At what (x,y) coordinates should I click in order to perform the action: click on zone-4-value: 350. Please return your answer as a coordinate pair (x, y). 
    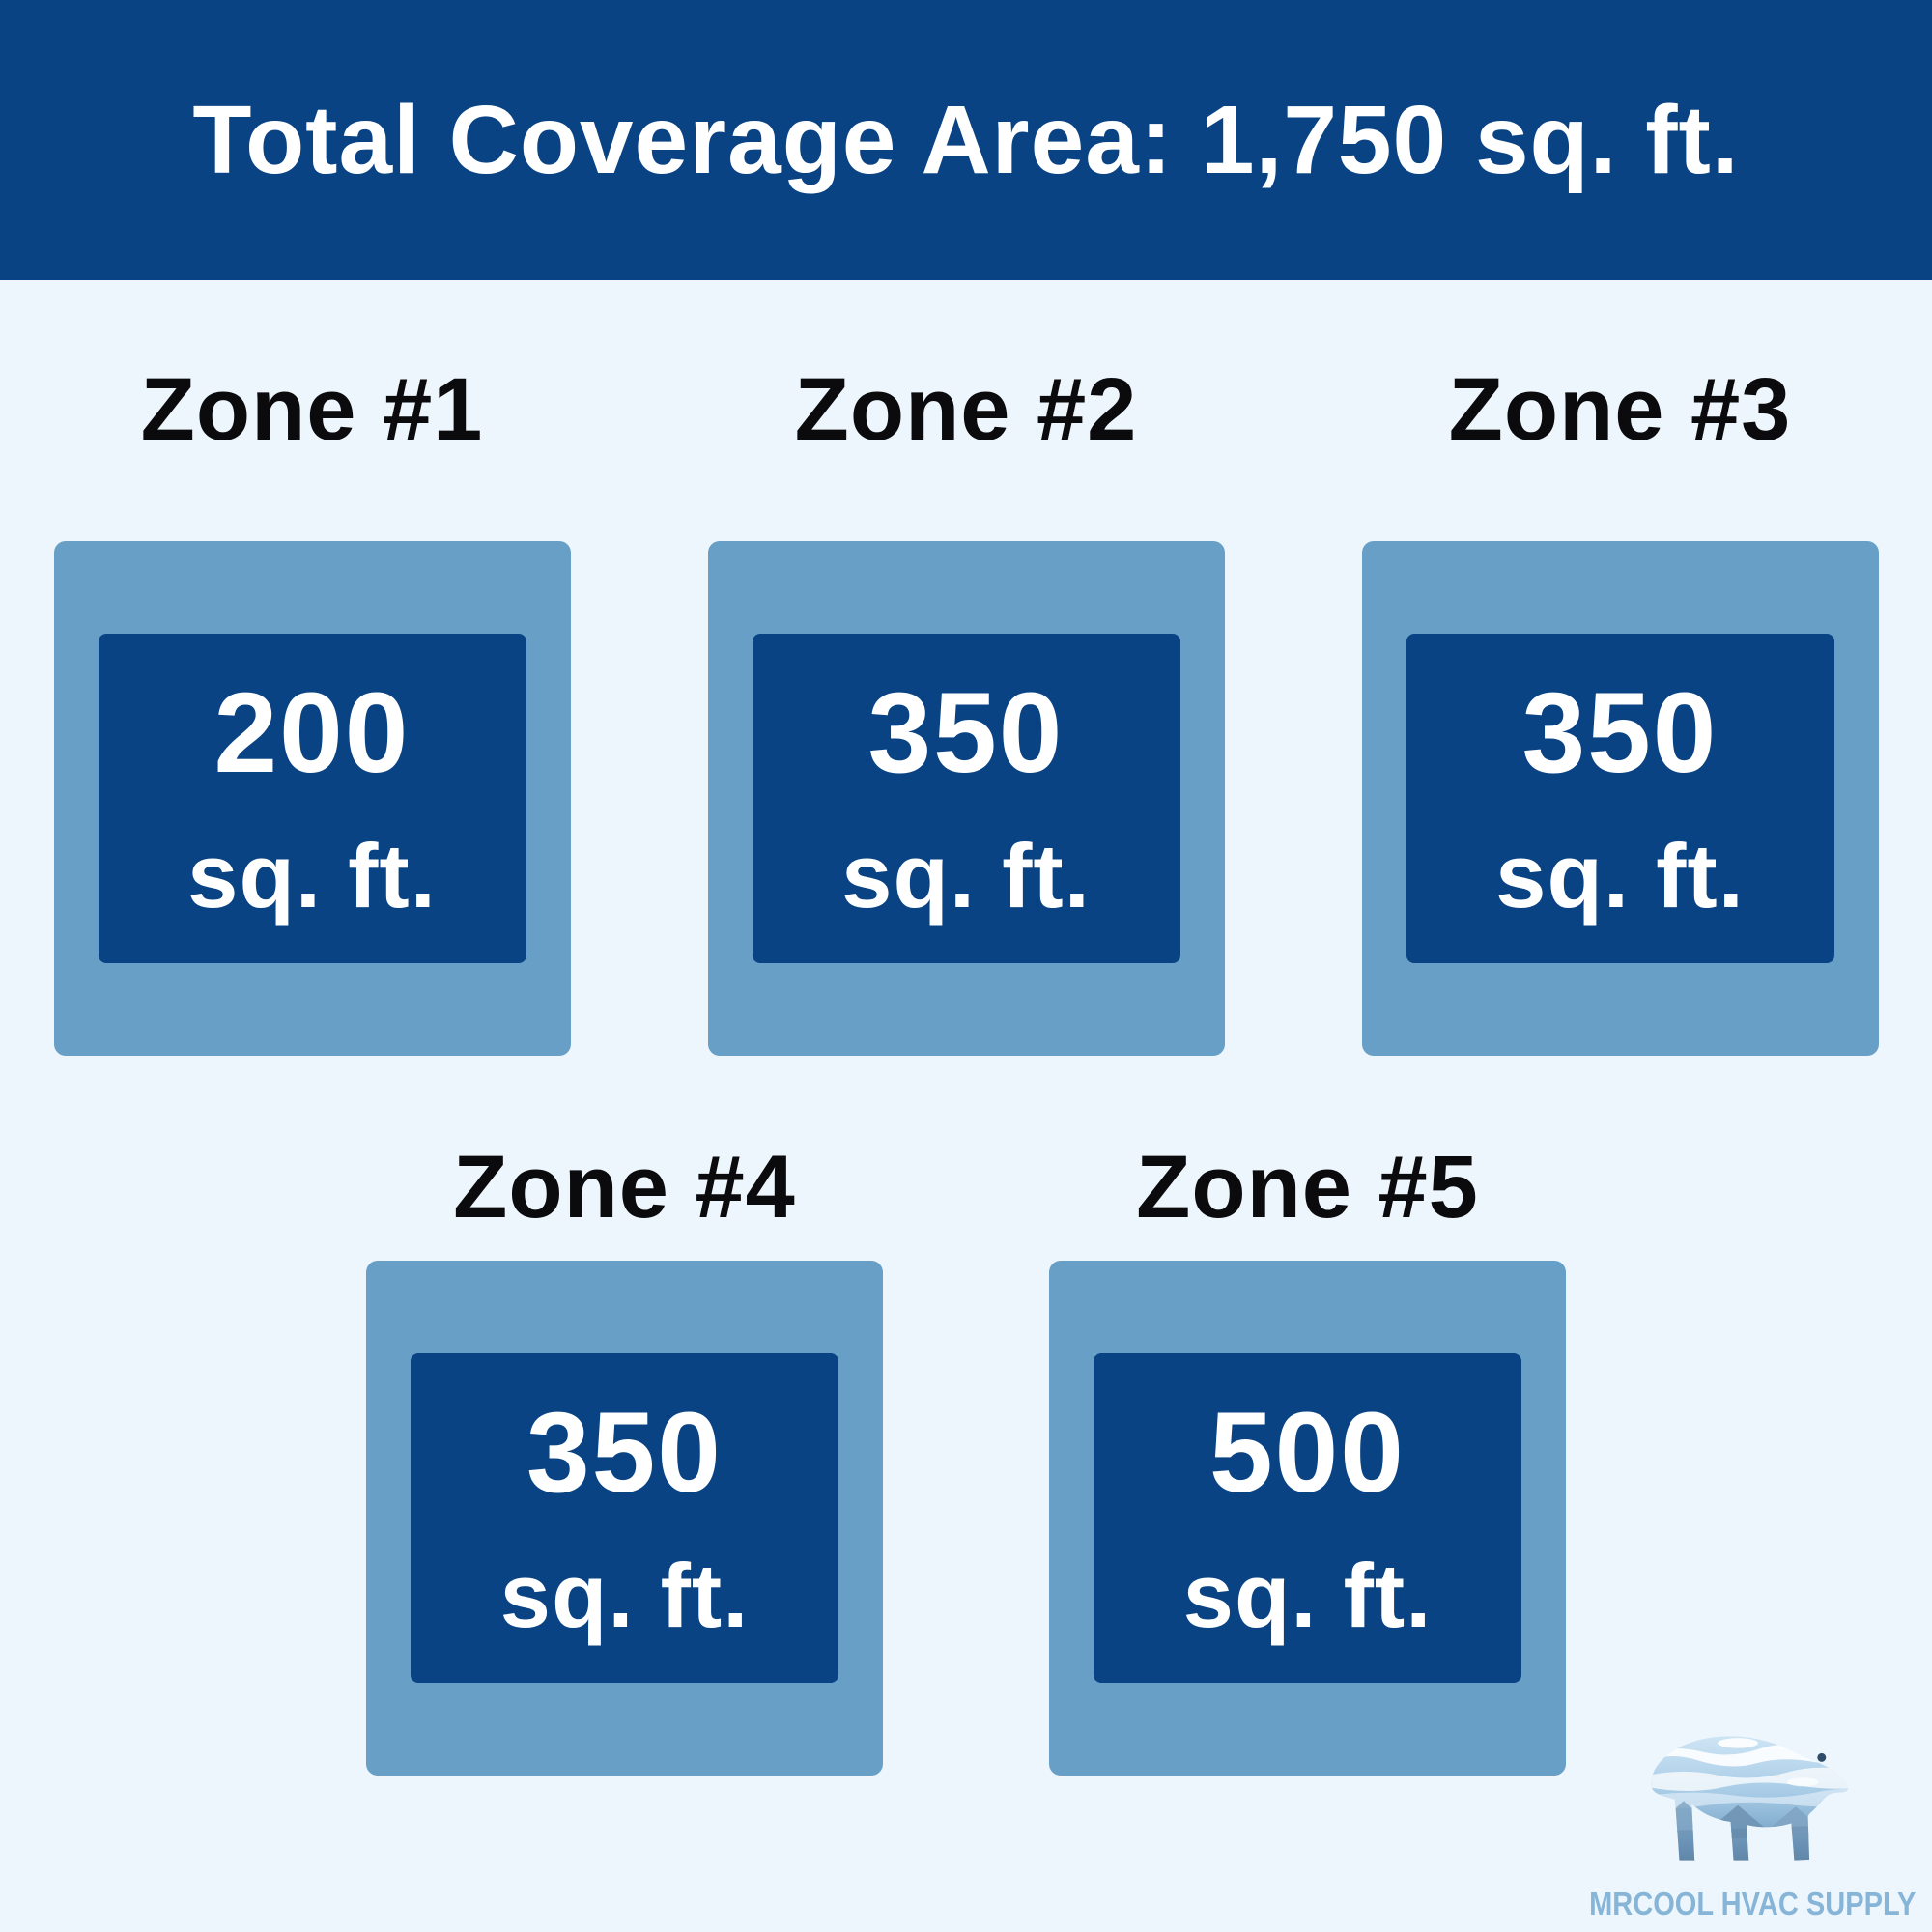
    Looking at the image, I should click on (624, 1452).